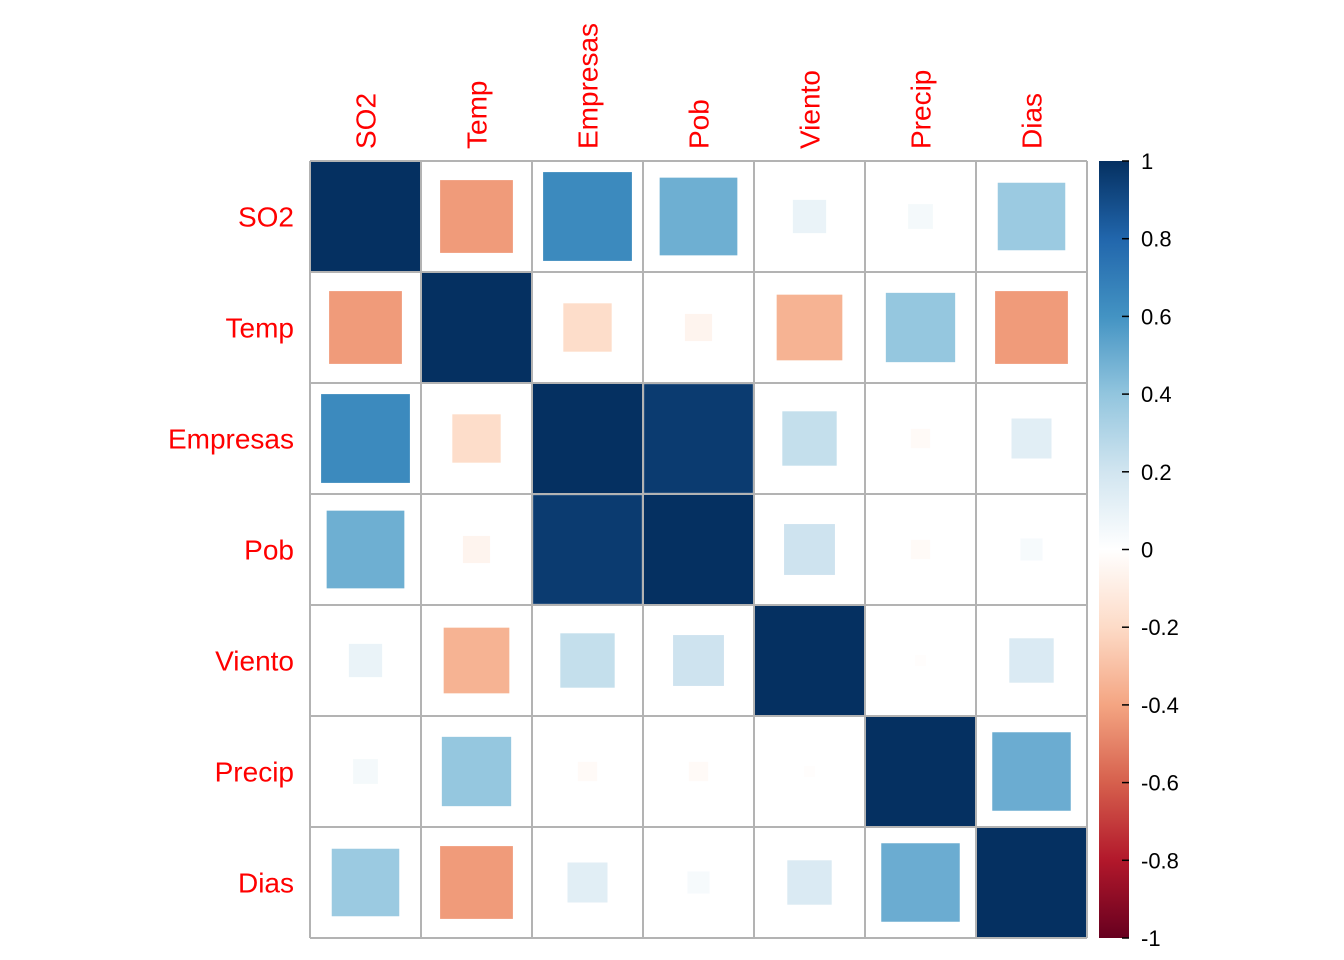  I want to click on cell-dias-temp, so click(476, 882).